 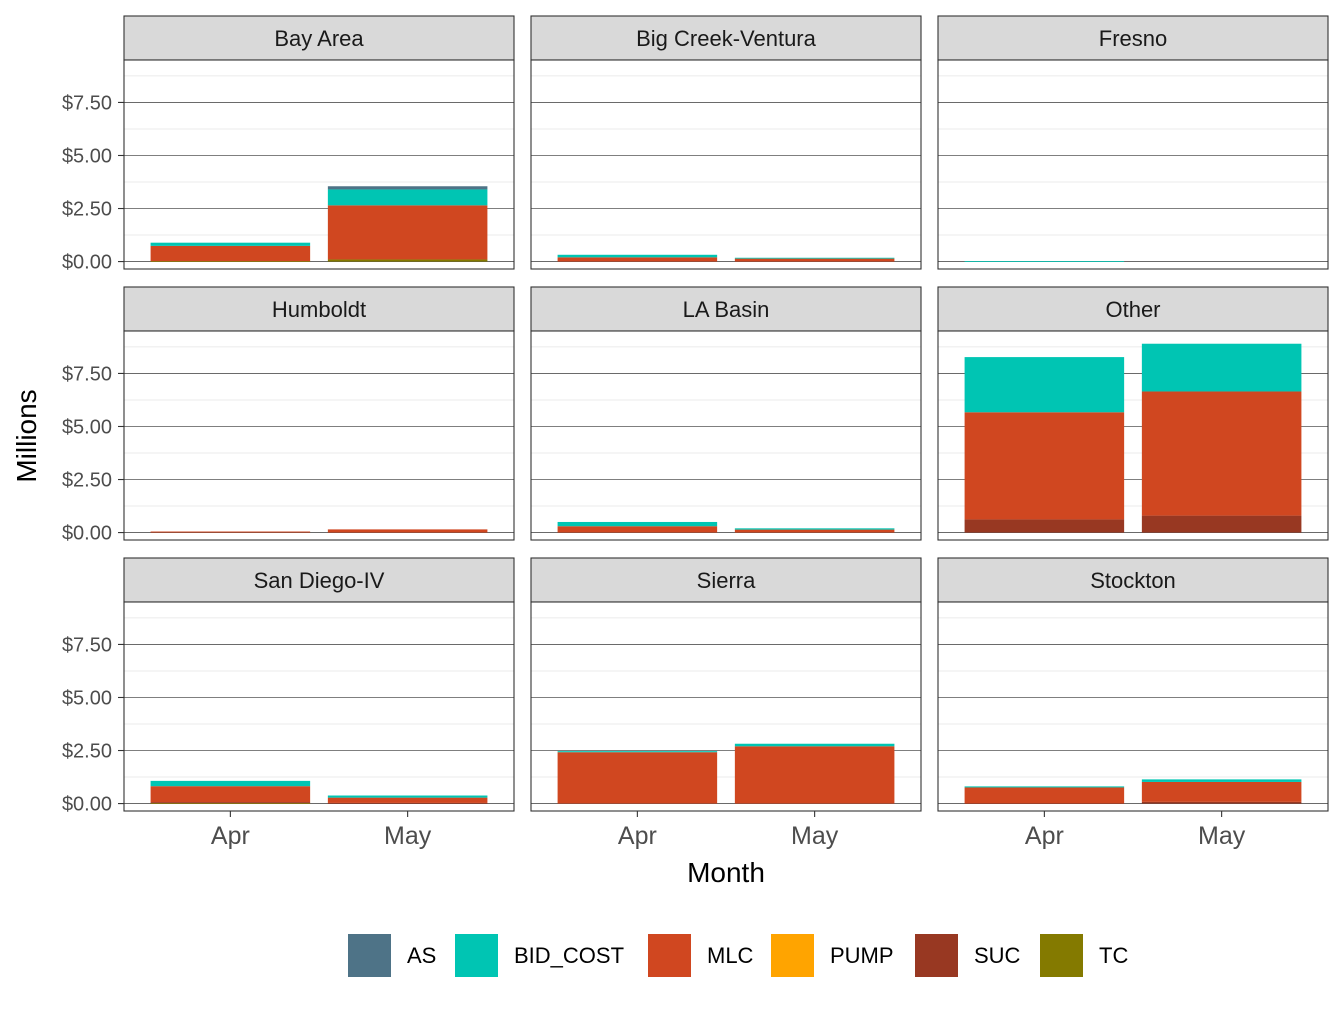 I want to click on bar-segment-sierra-apr-mlc, so click(x=637, y=778).